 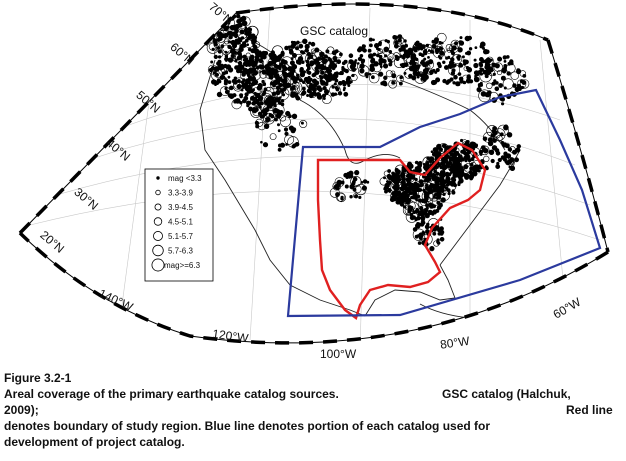 I want to click on legend-label: 5.1-5.7, so click(x=180, y=236).